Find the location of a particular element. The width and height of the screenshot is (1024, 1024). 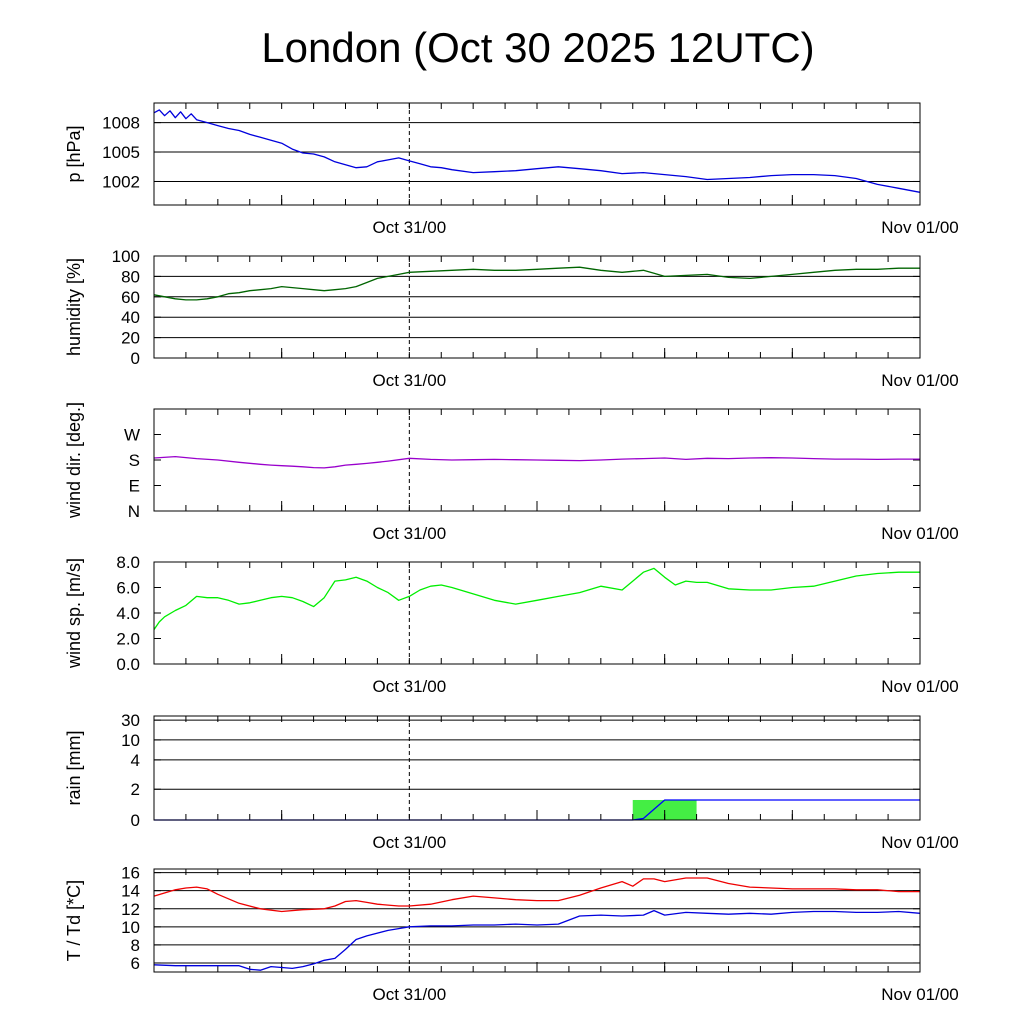

y-axis-label: T / Td [*C] is located at coordinates (74, 920).